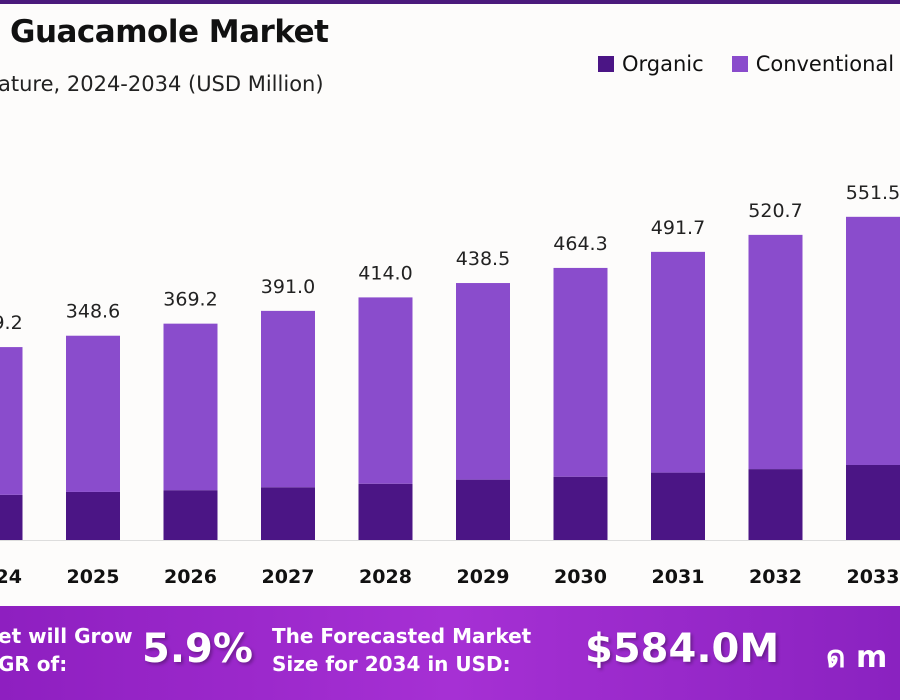  Describe the element at coordinates (836, 657) in the screenshot. I see `logo-mark-icon: ด` at that location.